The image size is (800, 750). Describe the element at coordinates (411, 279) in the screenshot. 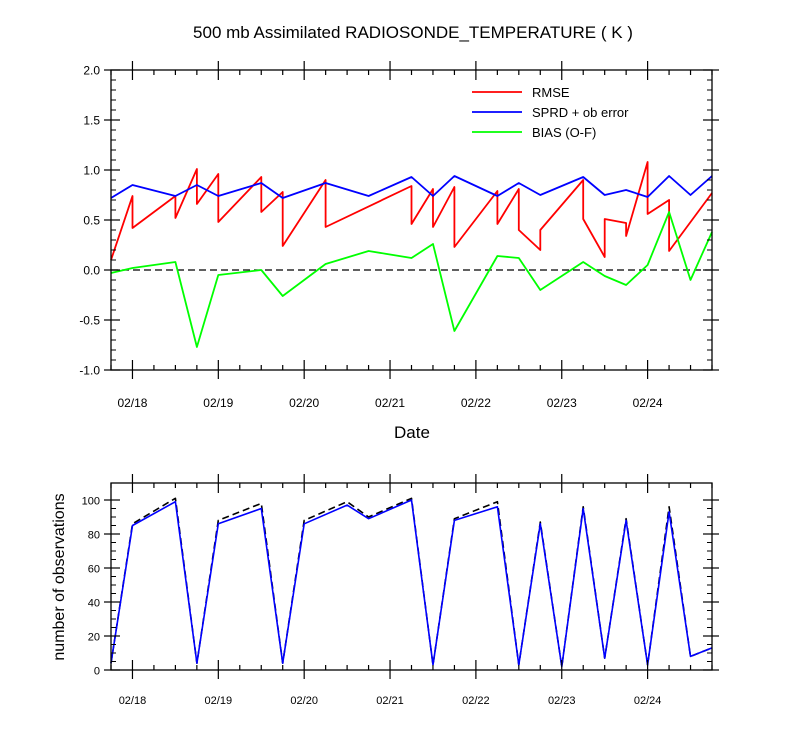

I see `top-series-bias-o-f-line` at that location.